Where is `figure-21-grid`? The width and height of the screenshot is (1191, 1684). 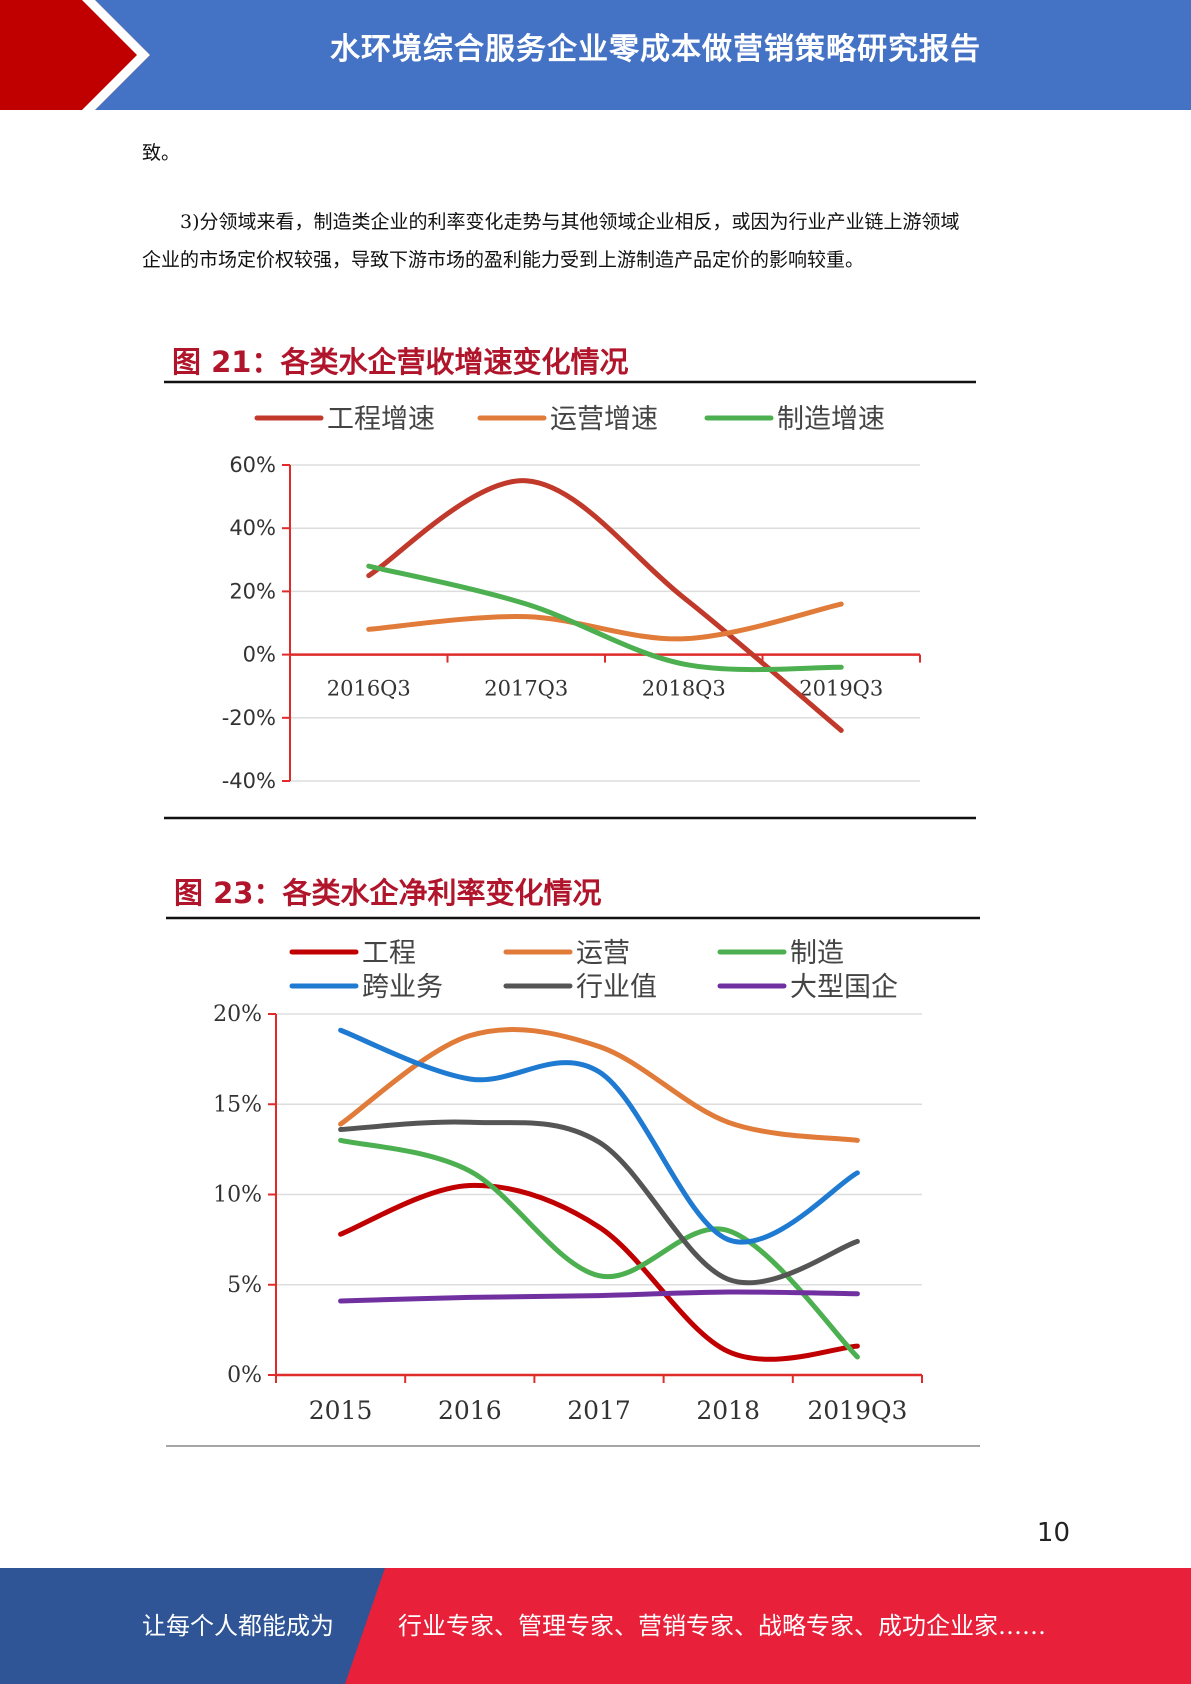
figure-21-grid is located at coordinates (605, 623).